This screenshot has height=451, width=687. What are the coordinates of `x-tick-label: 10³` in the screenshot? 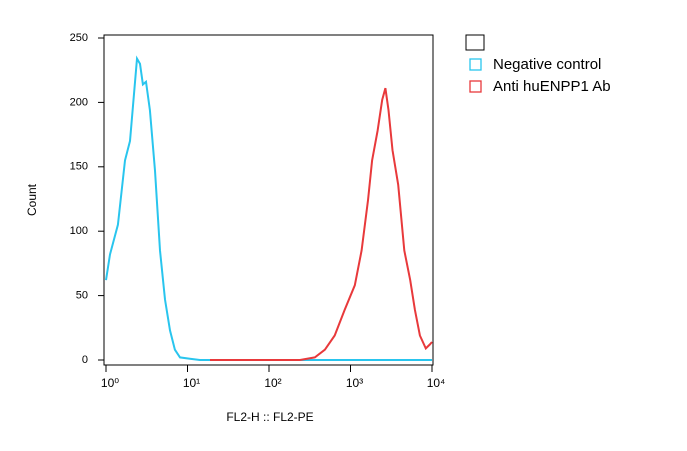 It's located at (354, 383).